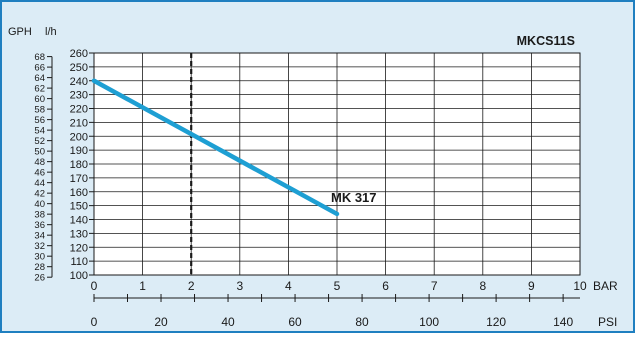 This screenshot has height=338, width=635. I want to click on y-tick-label: 240, so click(79, 82).